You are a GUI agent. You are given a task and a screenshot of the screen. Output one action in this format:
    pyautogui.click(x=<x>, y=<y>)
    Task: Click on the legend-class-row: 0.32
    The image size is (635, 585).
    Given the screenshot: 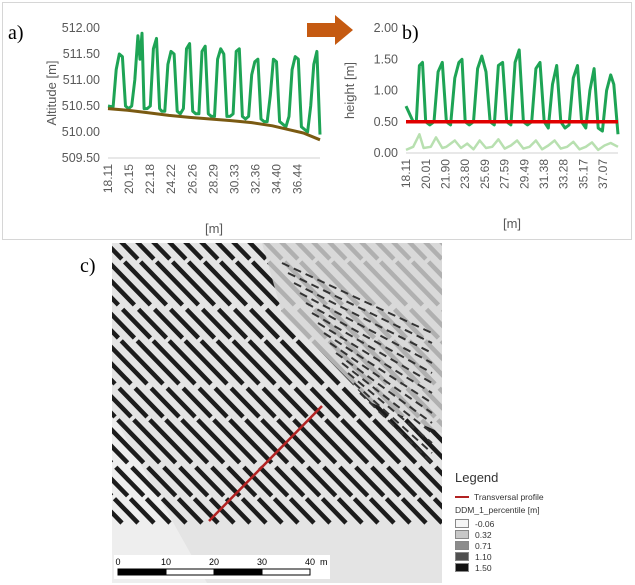 What is the action you would take?
    pyautogui.click(x=540, y=534)
    